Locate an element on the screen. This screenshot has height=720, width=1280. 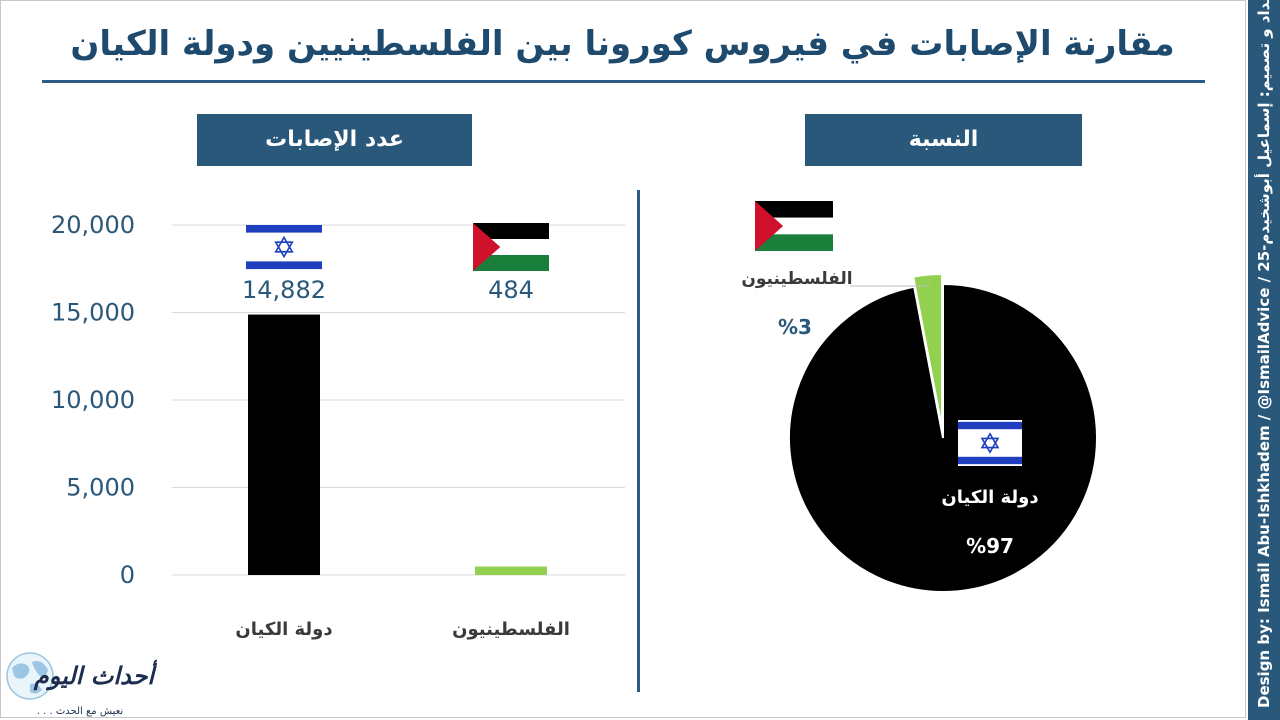
globe-icon is located at coordinates (30, 676).